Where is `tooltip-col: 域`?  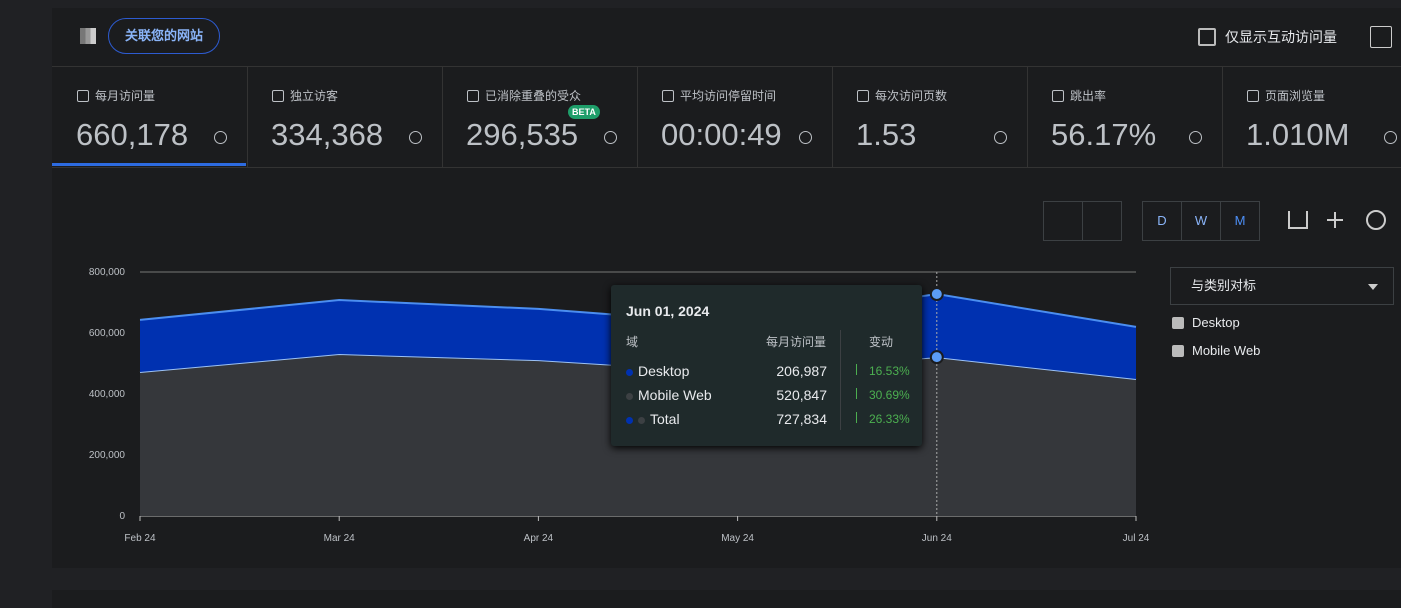
tooltip-col: 域 is located at coordinates (632, 342).